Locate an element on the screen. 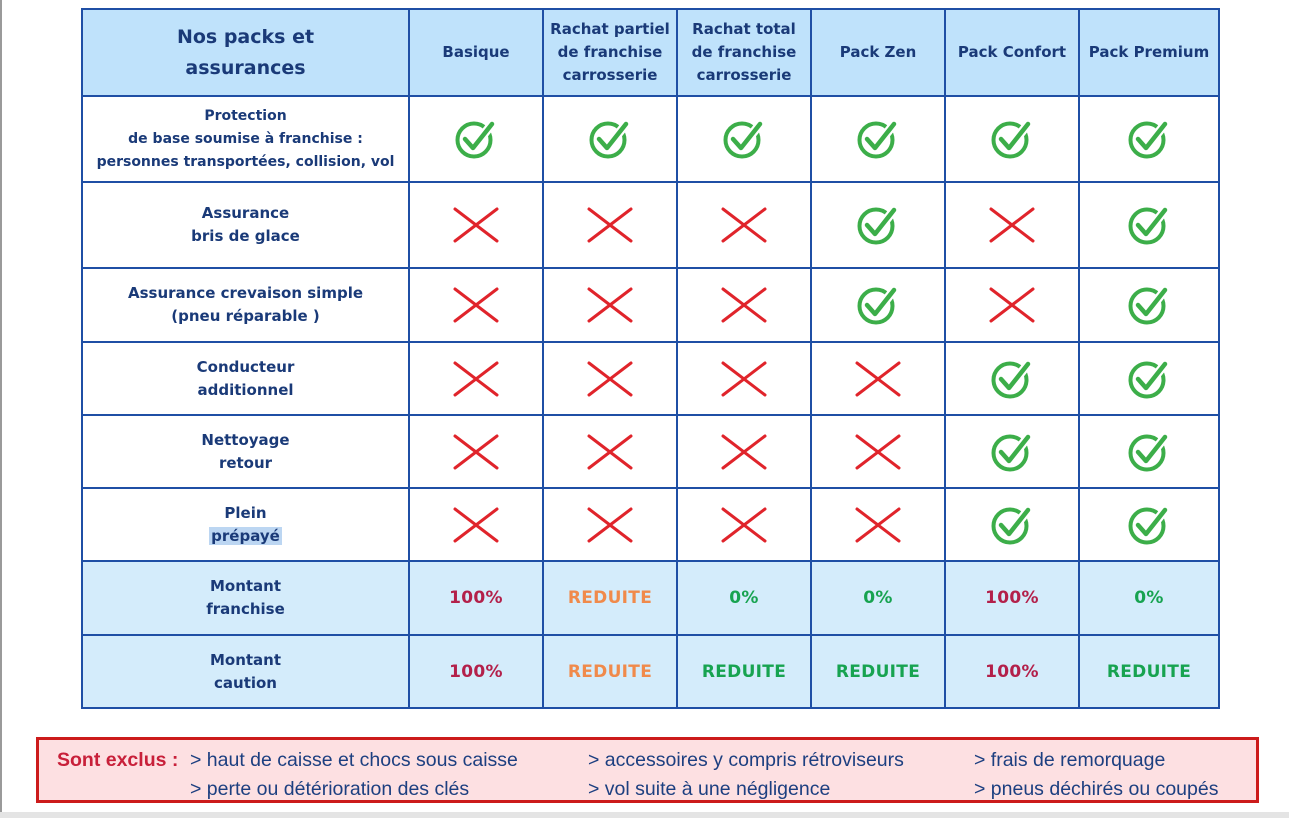 Image resolution: width=1289 pixels, height=818 pixels. row-label: Montant franchise is located at coordinates (245, 598).